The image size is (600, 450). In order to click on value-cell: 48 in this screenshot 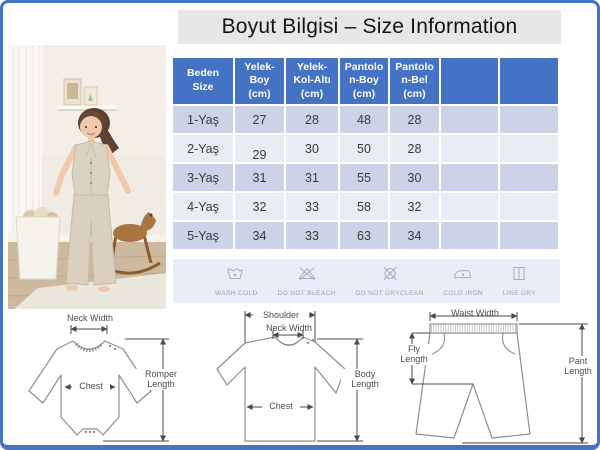, I will do `click(364, 119)`.